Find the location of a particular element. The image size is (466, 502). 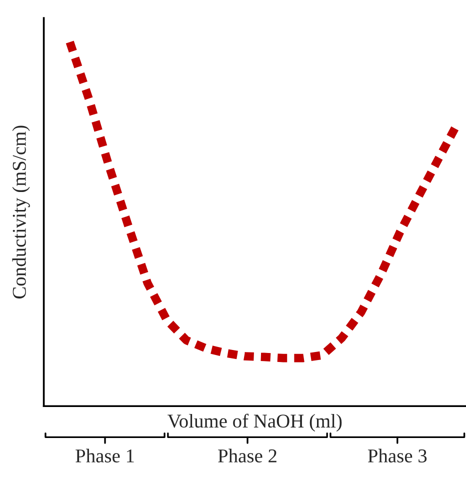

text: Phase 3 is located at coordinates (397, 455).